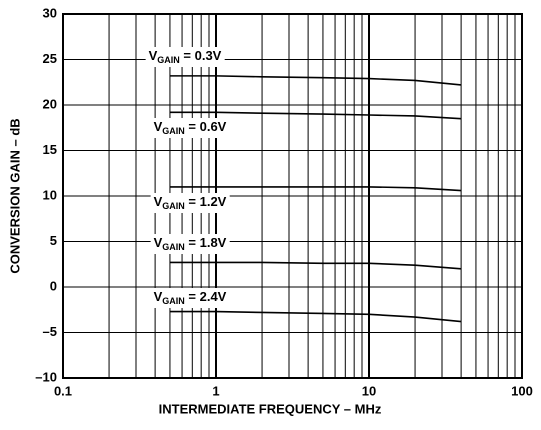  Describe the element at coordinates (50, 103) in the screenshot. I see `y-tick-label: 20` at that location.